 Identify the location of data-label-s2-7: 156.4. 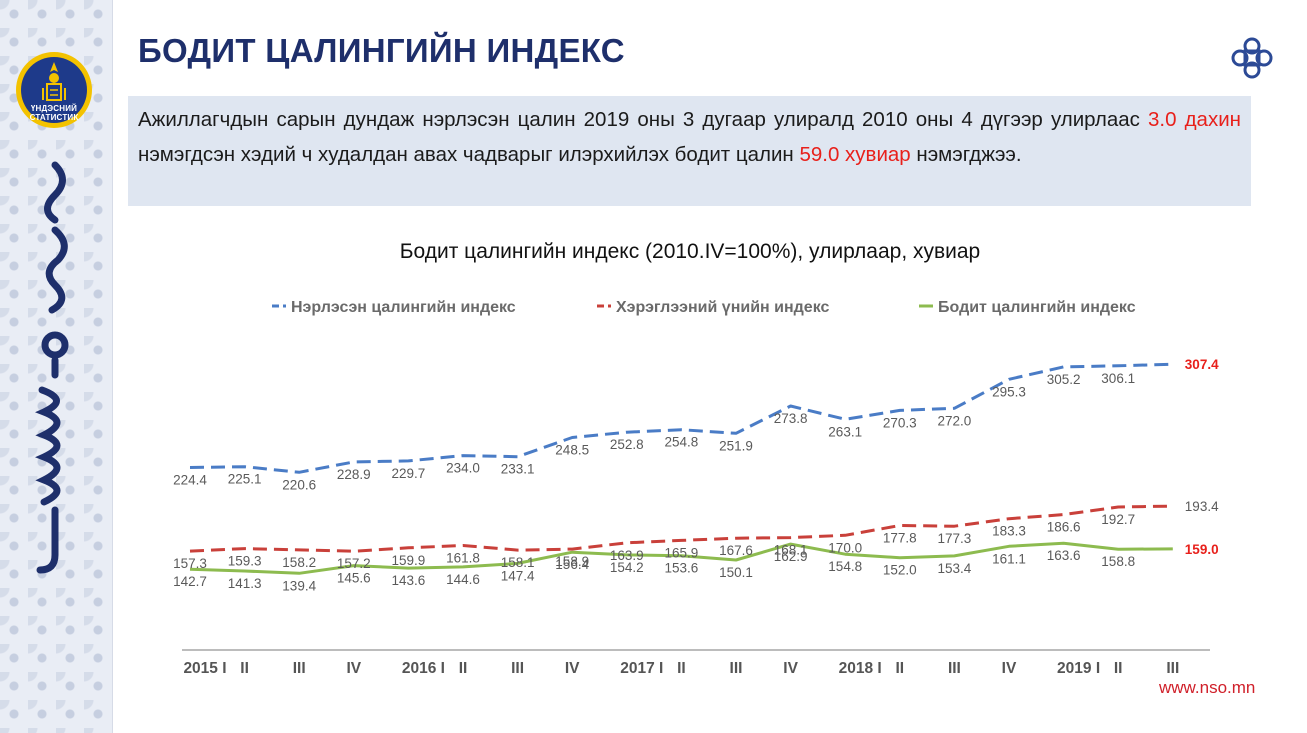
(572, 564).